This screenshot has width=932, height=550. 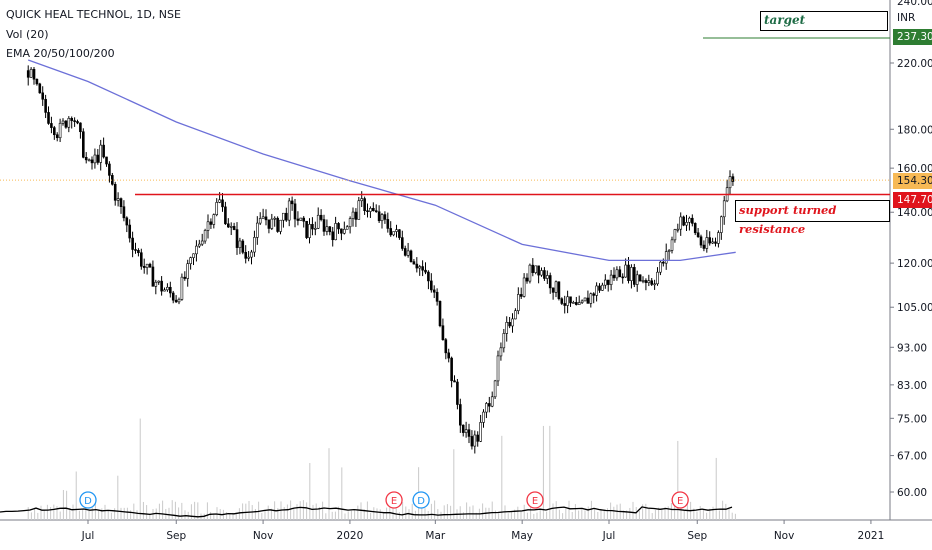 I want to click on event-marker-label: D, so click(x=421, y=501).